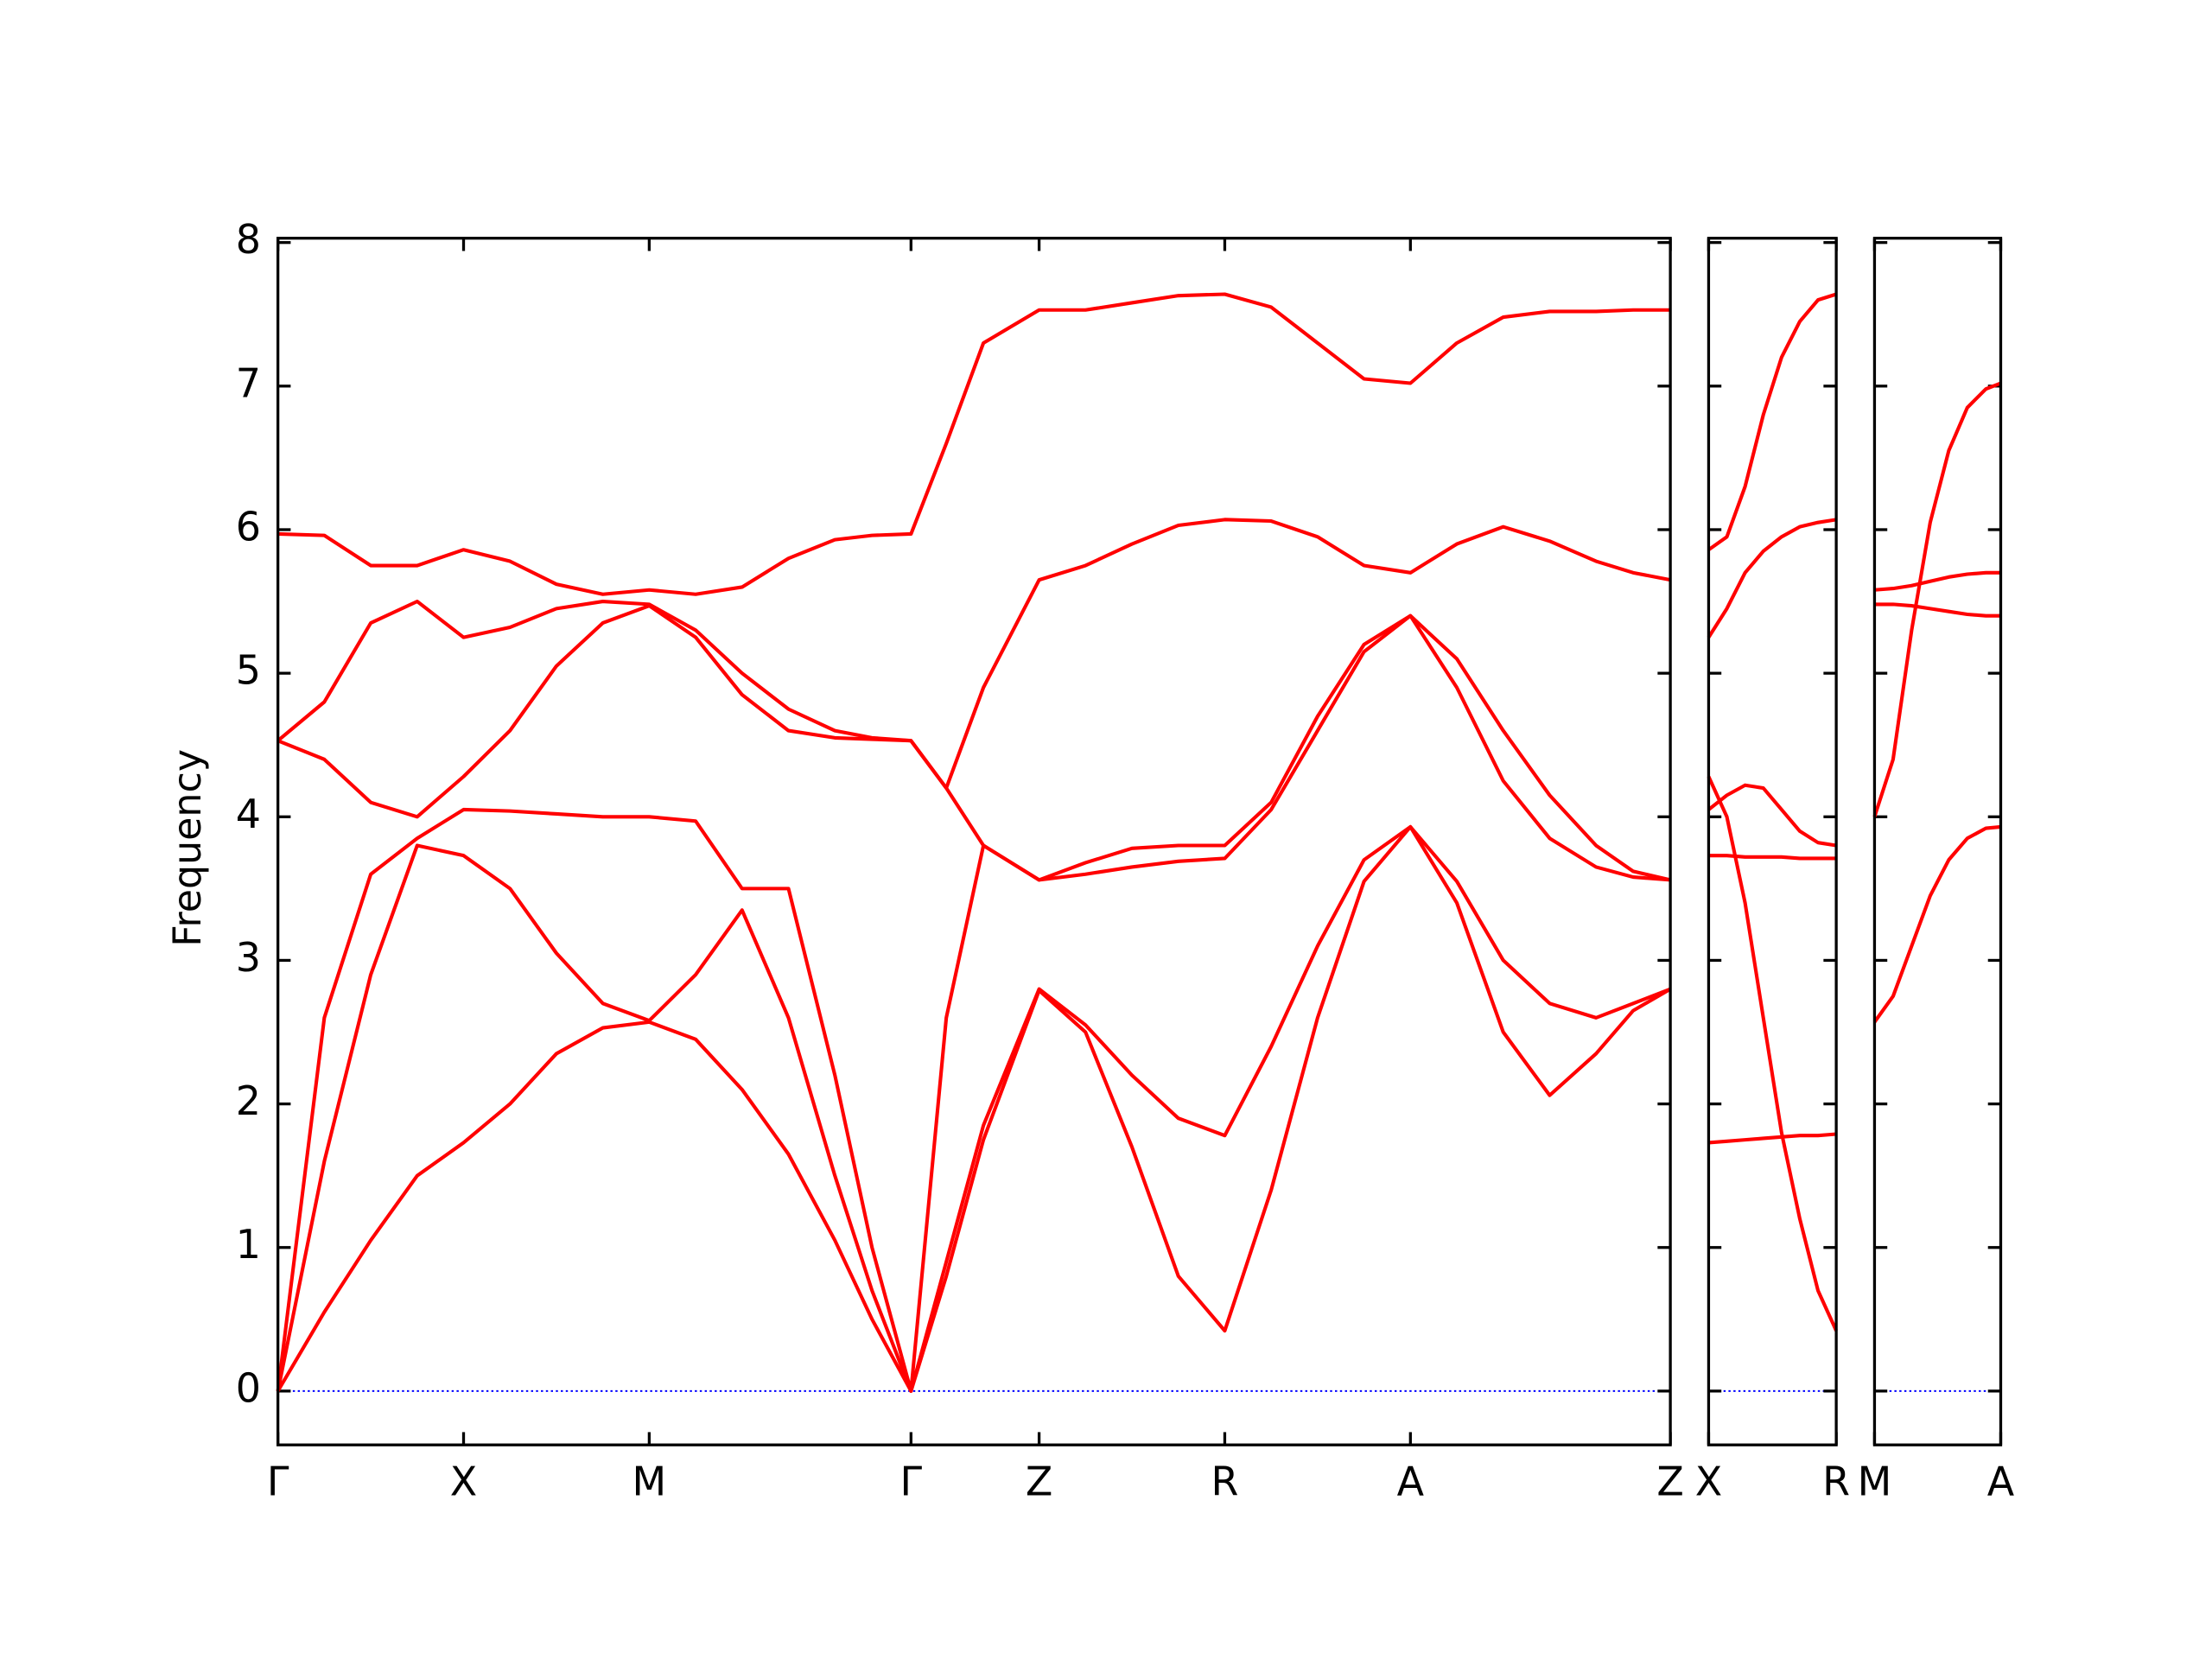 Image resolution: width=2212 pixels, height=1659 pixels. What do you see at coordinates (248, 1244) in the screenshot?
I see `y-tick-label: 1` at bounding box center [248, 1244].